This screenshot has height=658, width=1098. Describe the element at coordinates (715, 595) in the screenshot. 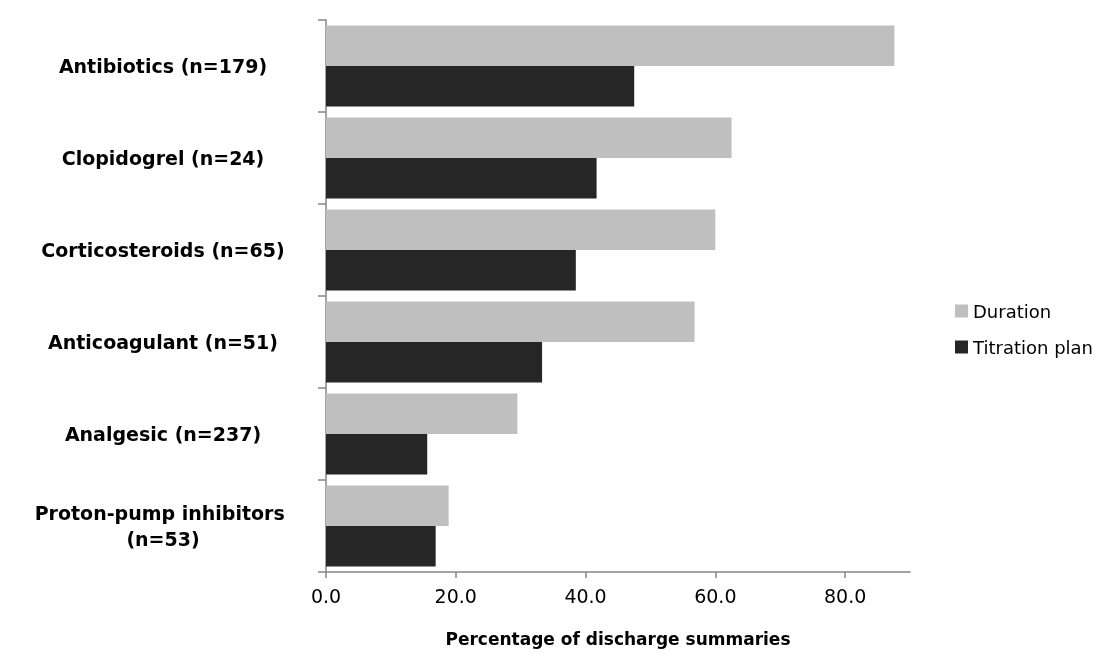

I see `x-tick-label: 60.0` at that location.